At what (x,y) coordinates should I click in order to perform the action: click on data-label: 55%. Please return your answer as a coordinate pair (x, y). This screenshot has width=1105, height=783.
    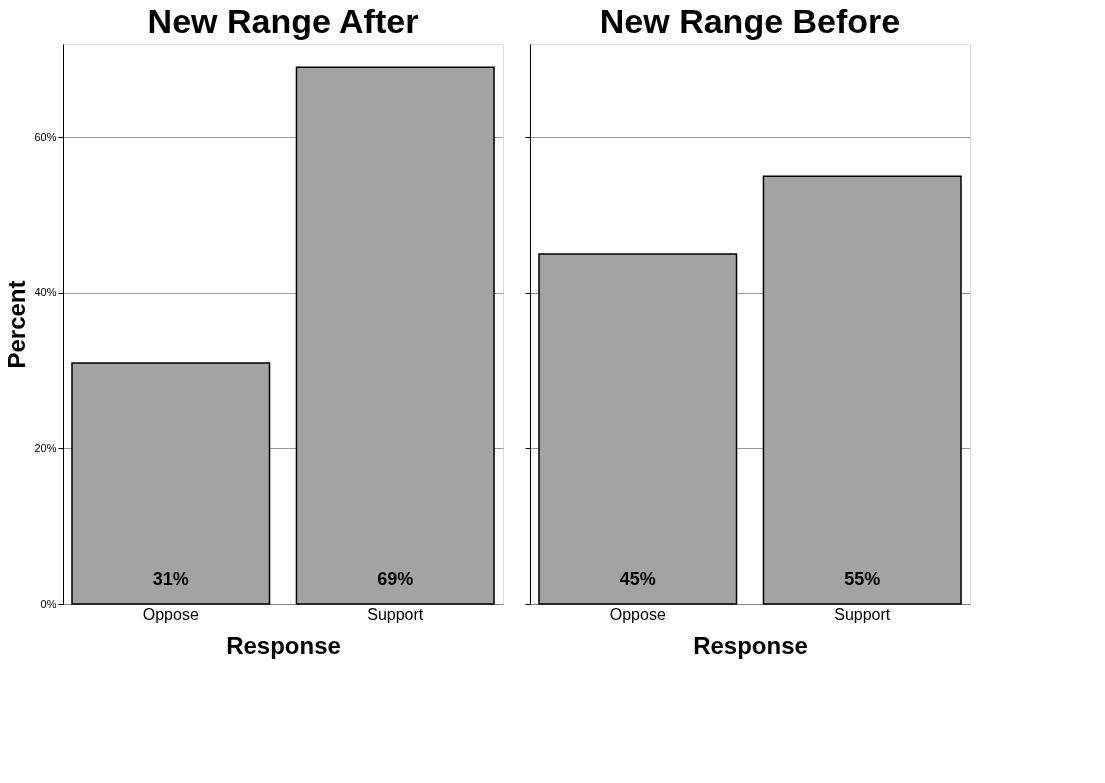
    Looking at the image, I should click on (862, 579).